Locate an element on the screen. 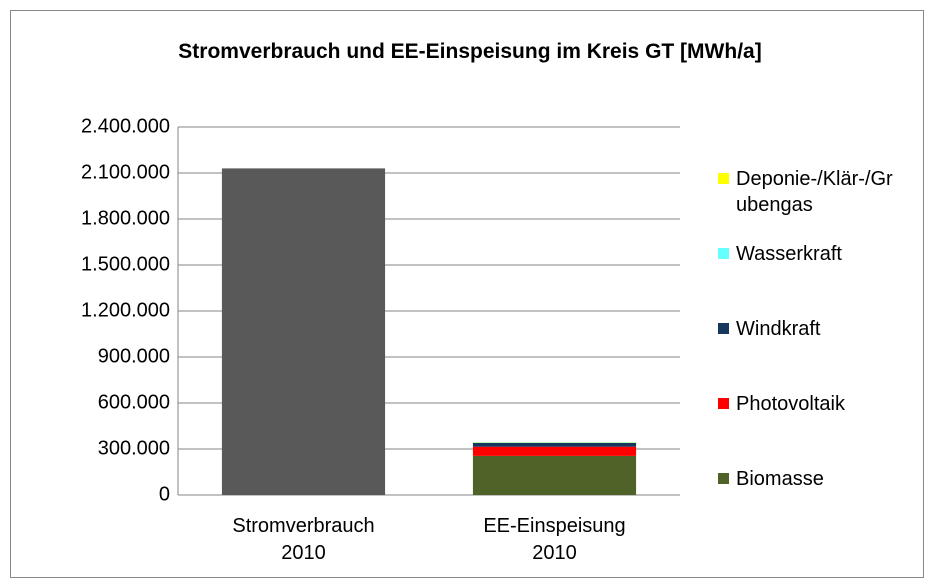  legend-item: Photovoltaik is located at coordinates (818, 404).